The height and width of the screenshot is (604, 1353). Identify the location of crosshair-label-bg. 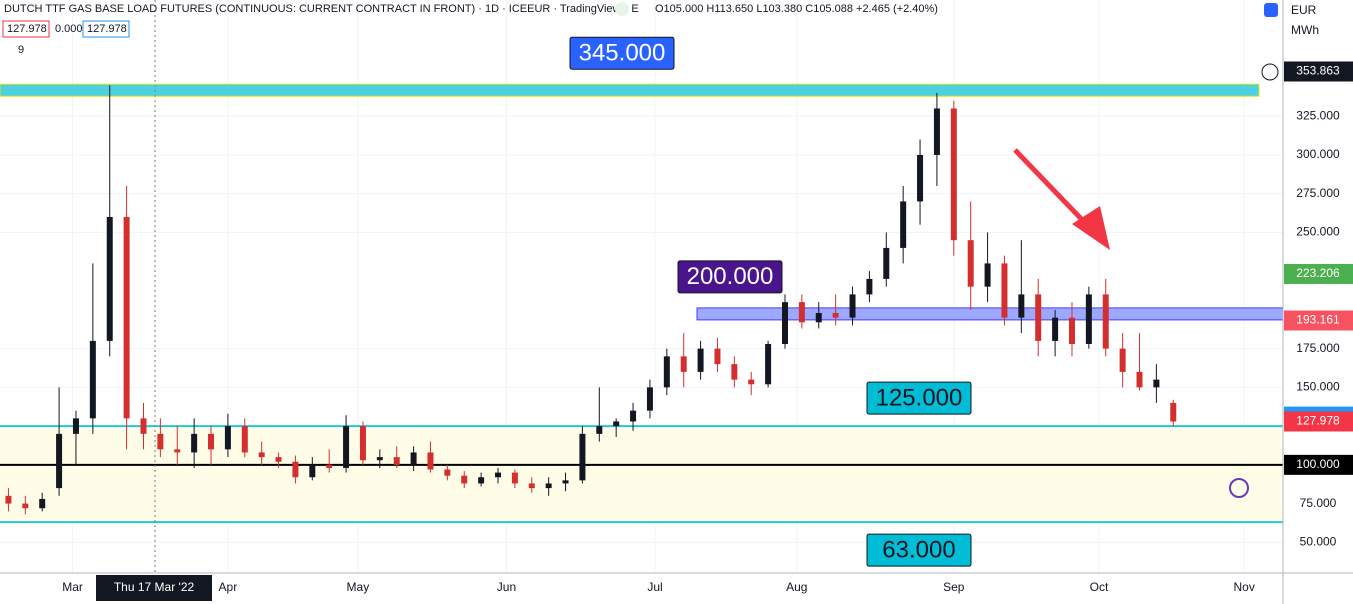
(154, 588).